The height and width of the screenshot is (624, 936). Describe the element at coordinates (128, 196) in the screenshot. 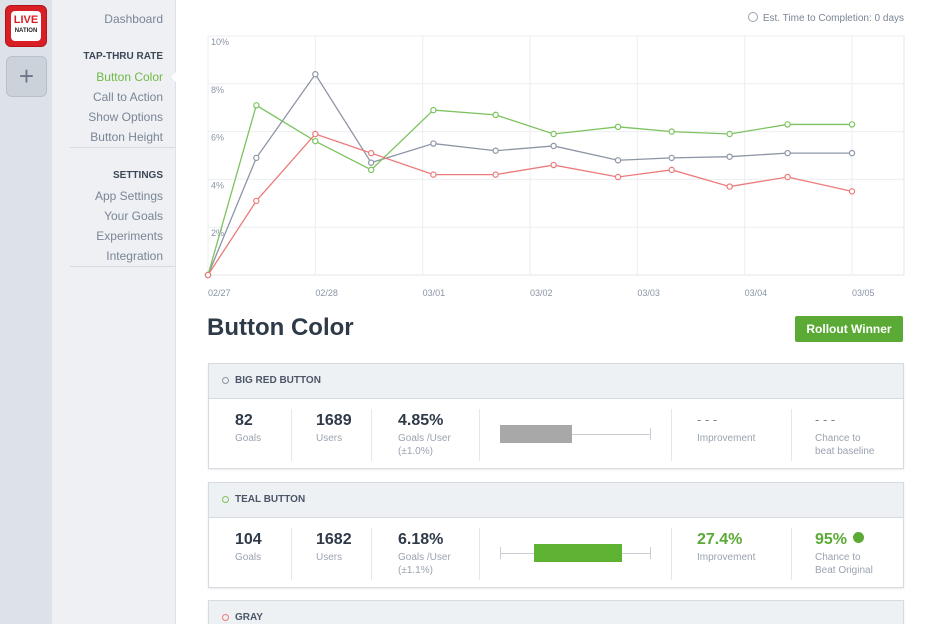

I see `nav-item: App Settings` at that location.